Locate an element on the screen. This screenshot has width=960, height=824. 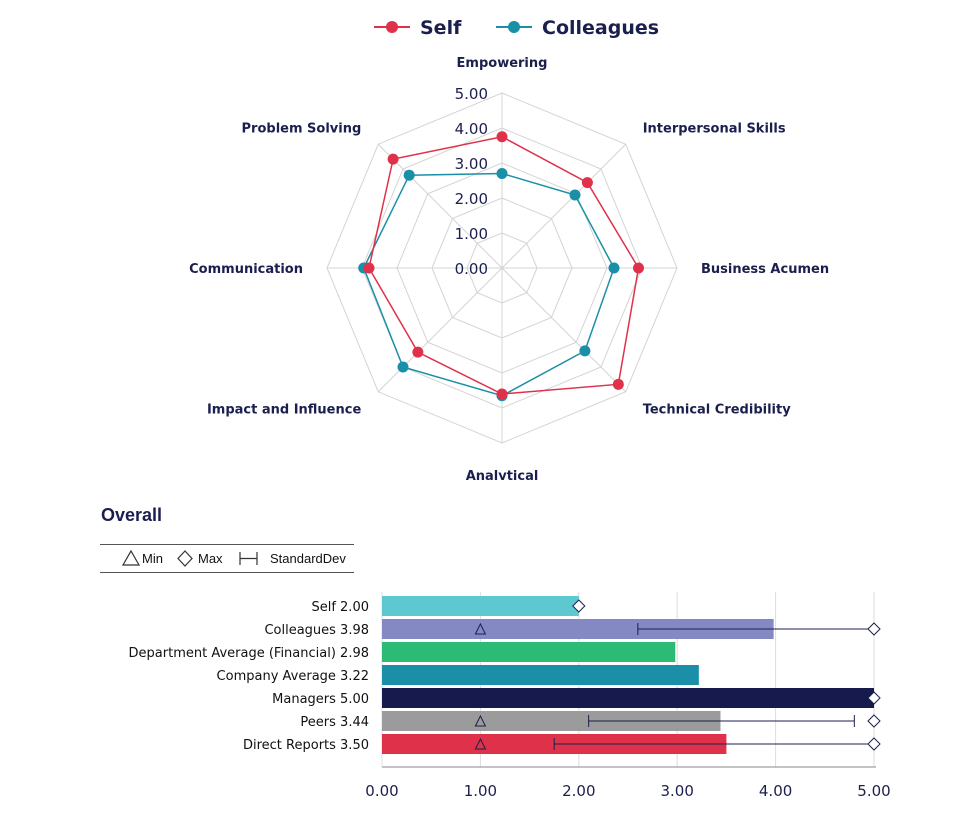
radar-tick-label: 5.00 is located at coordinates (471, 94).